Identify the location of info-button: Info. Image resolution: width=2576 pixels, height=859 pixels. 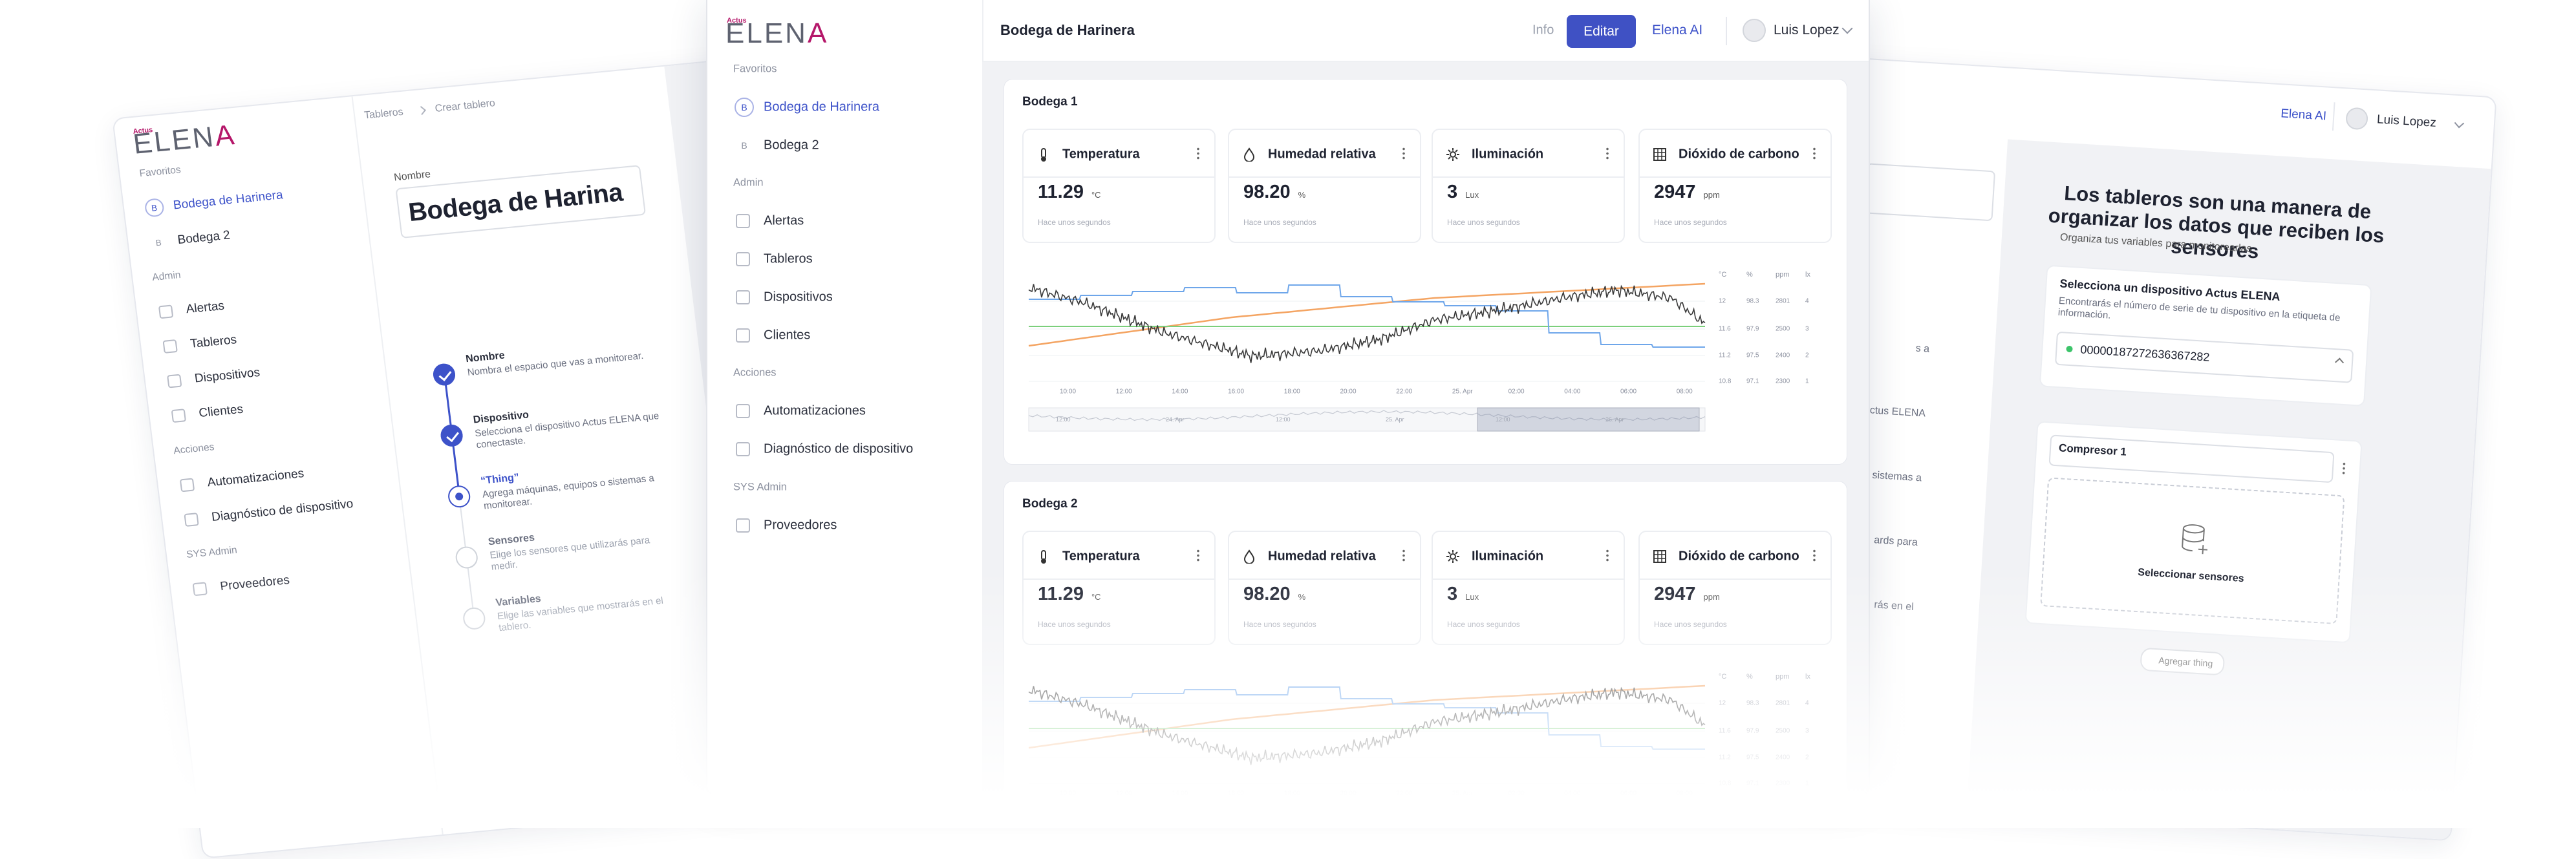
(1543, 30).